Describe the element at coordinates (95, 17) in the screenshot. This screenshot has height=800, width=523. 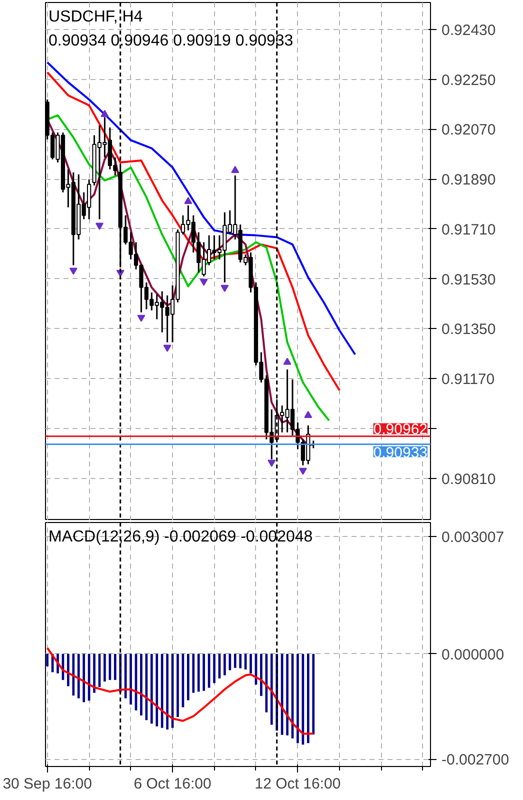
I see `chart-title: USDCHF, H4` at that location.